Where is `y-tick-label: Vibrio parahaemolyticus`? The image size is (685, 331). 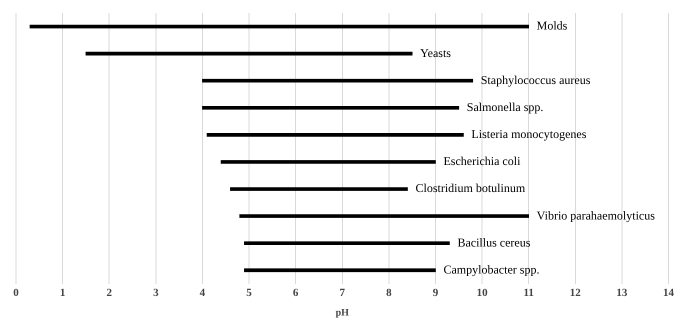 y-tick-label: Vibrio parahaemolyticus is located at coordinates (596, 215).